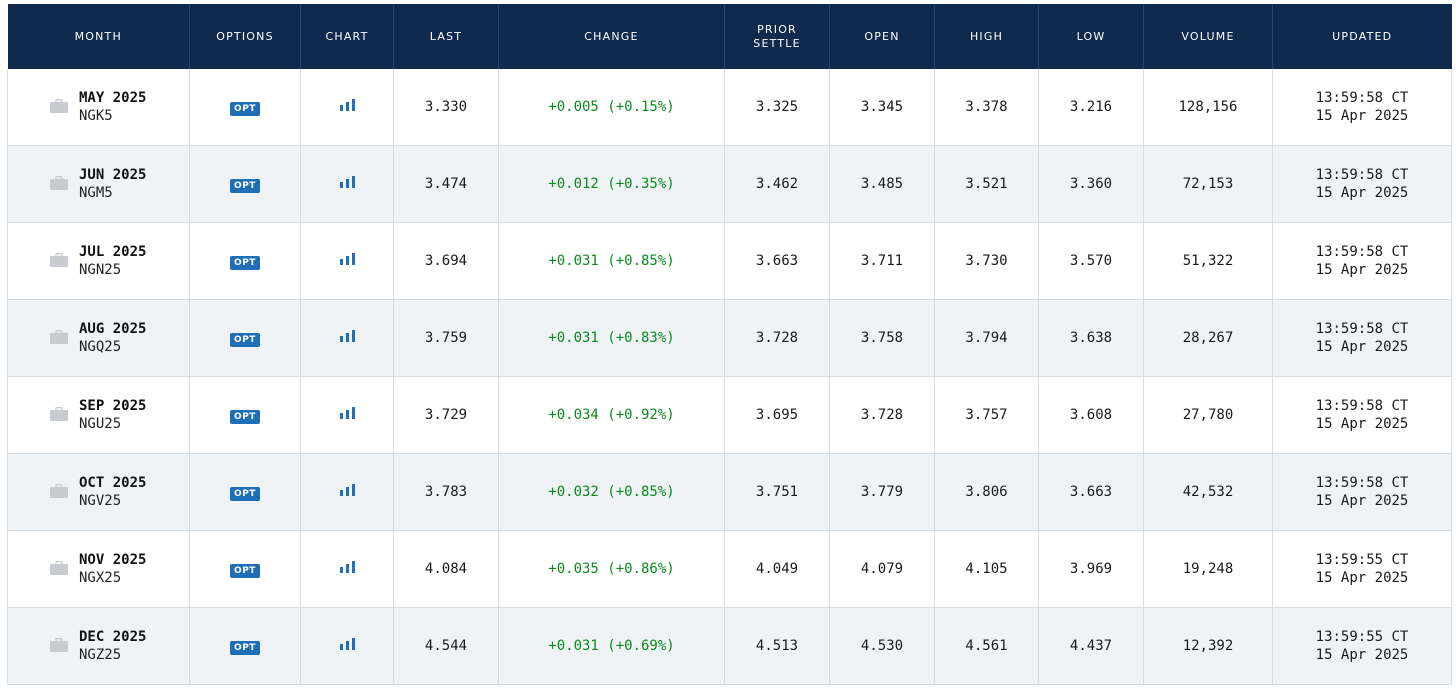 This screenshot has height=694, width=1456. I want to click on low-price: 3.608, so click(1091, 415).